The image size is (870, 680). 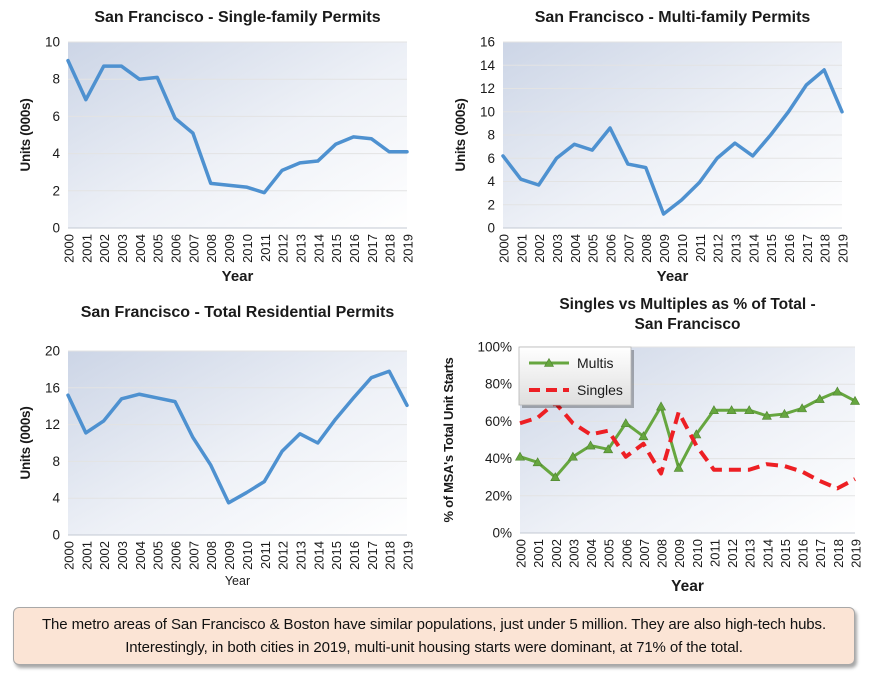 I want to click on y-tick-label: 0%, so click(x=502, y=533).